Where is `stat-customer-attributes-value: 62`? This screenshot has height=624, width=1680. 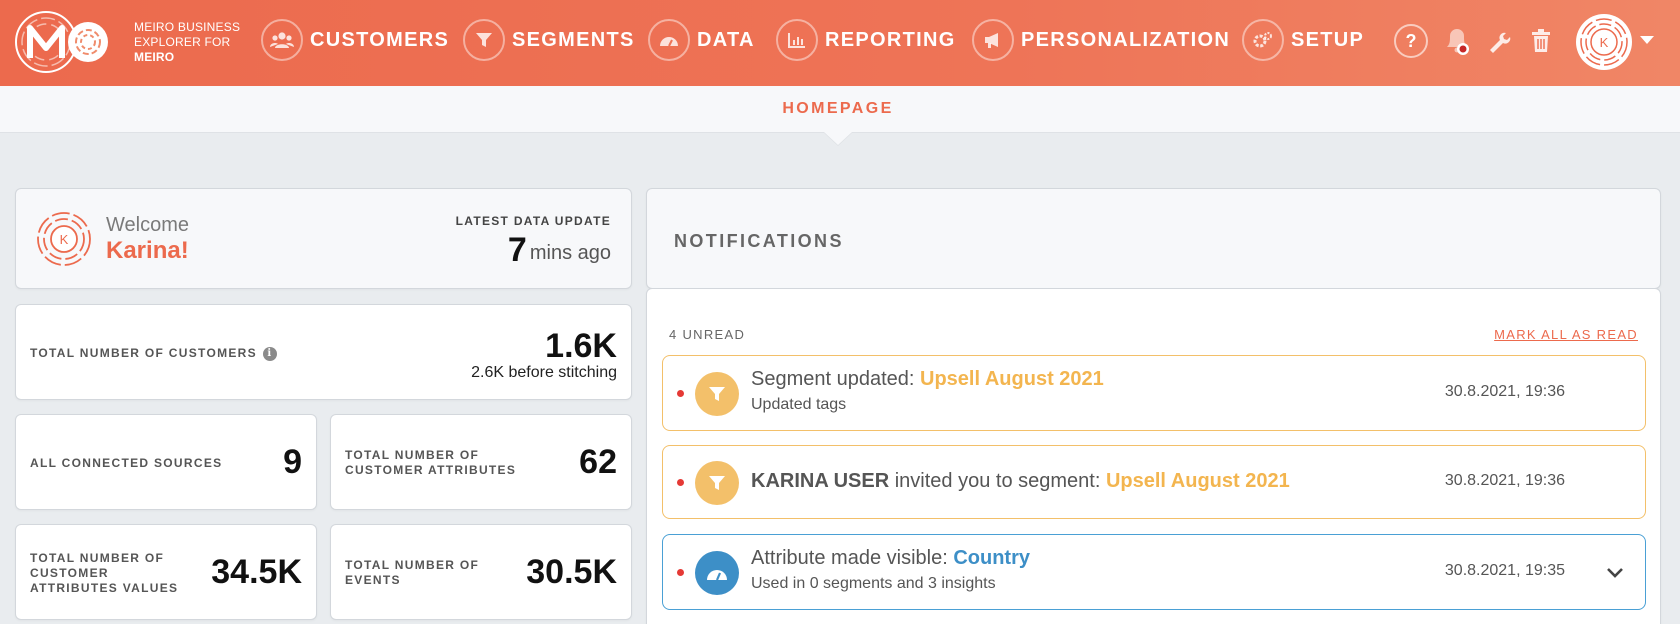 stat-customer-attributes-value: 62 is located at coordinates (598, 462).